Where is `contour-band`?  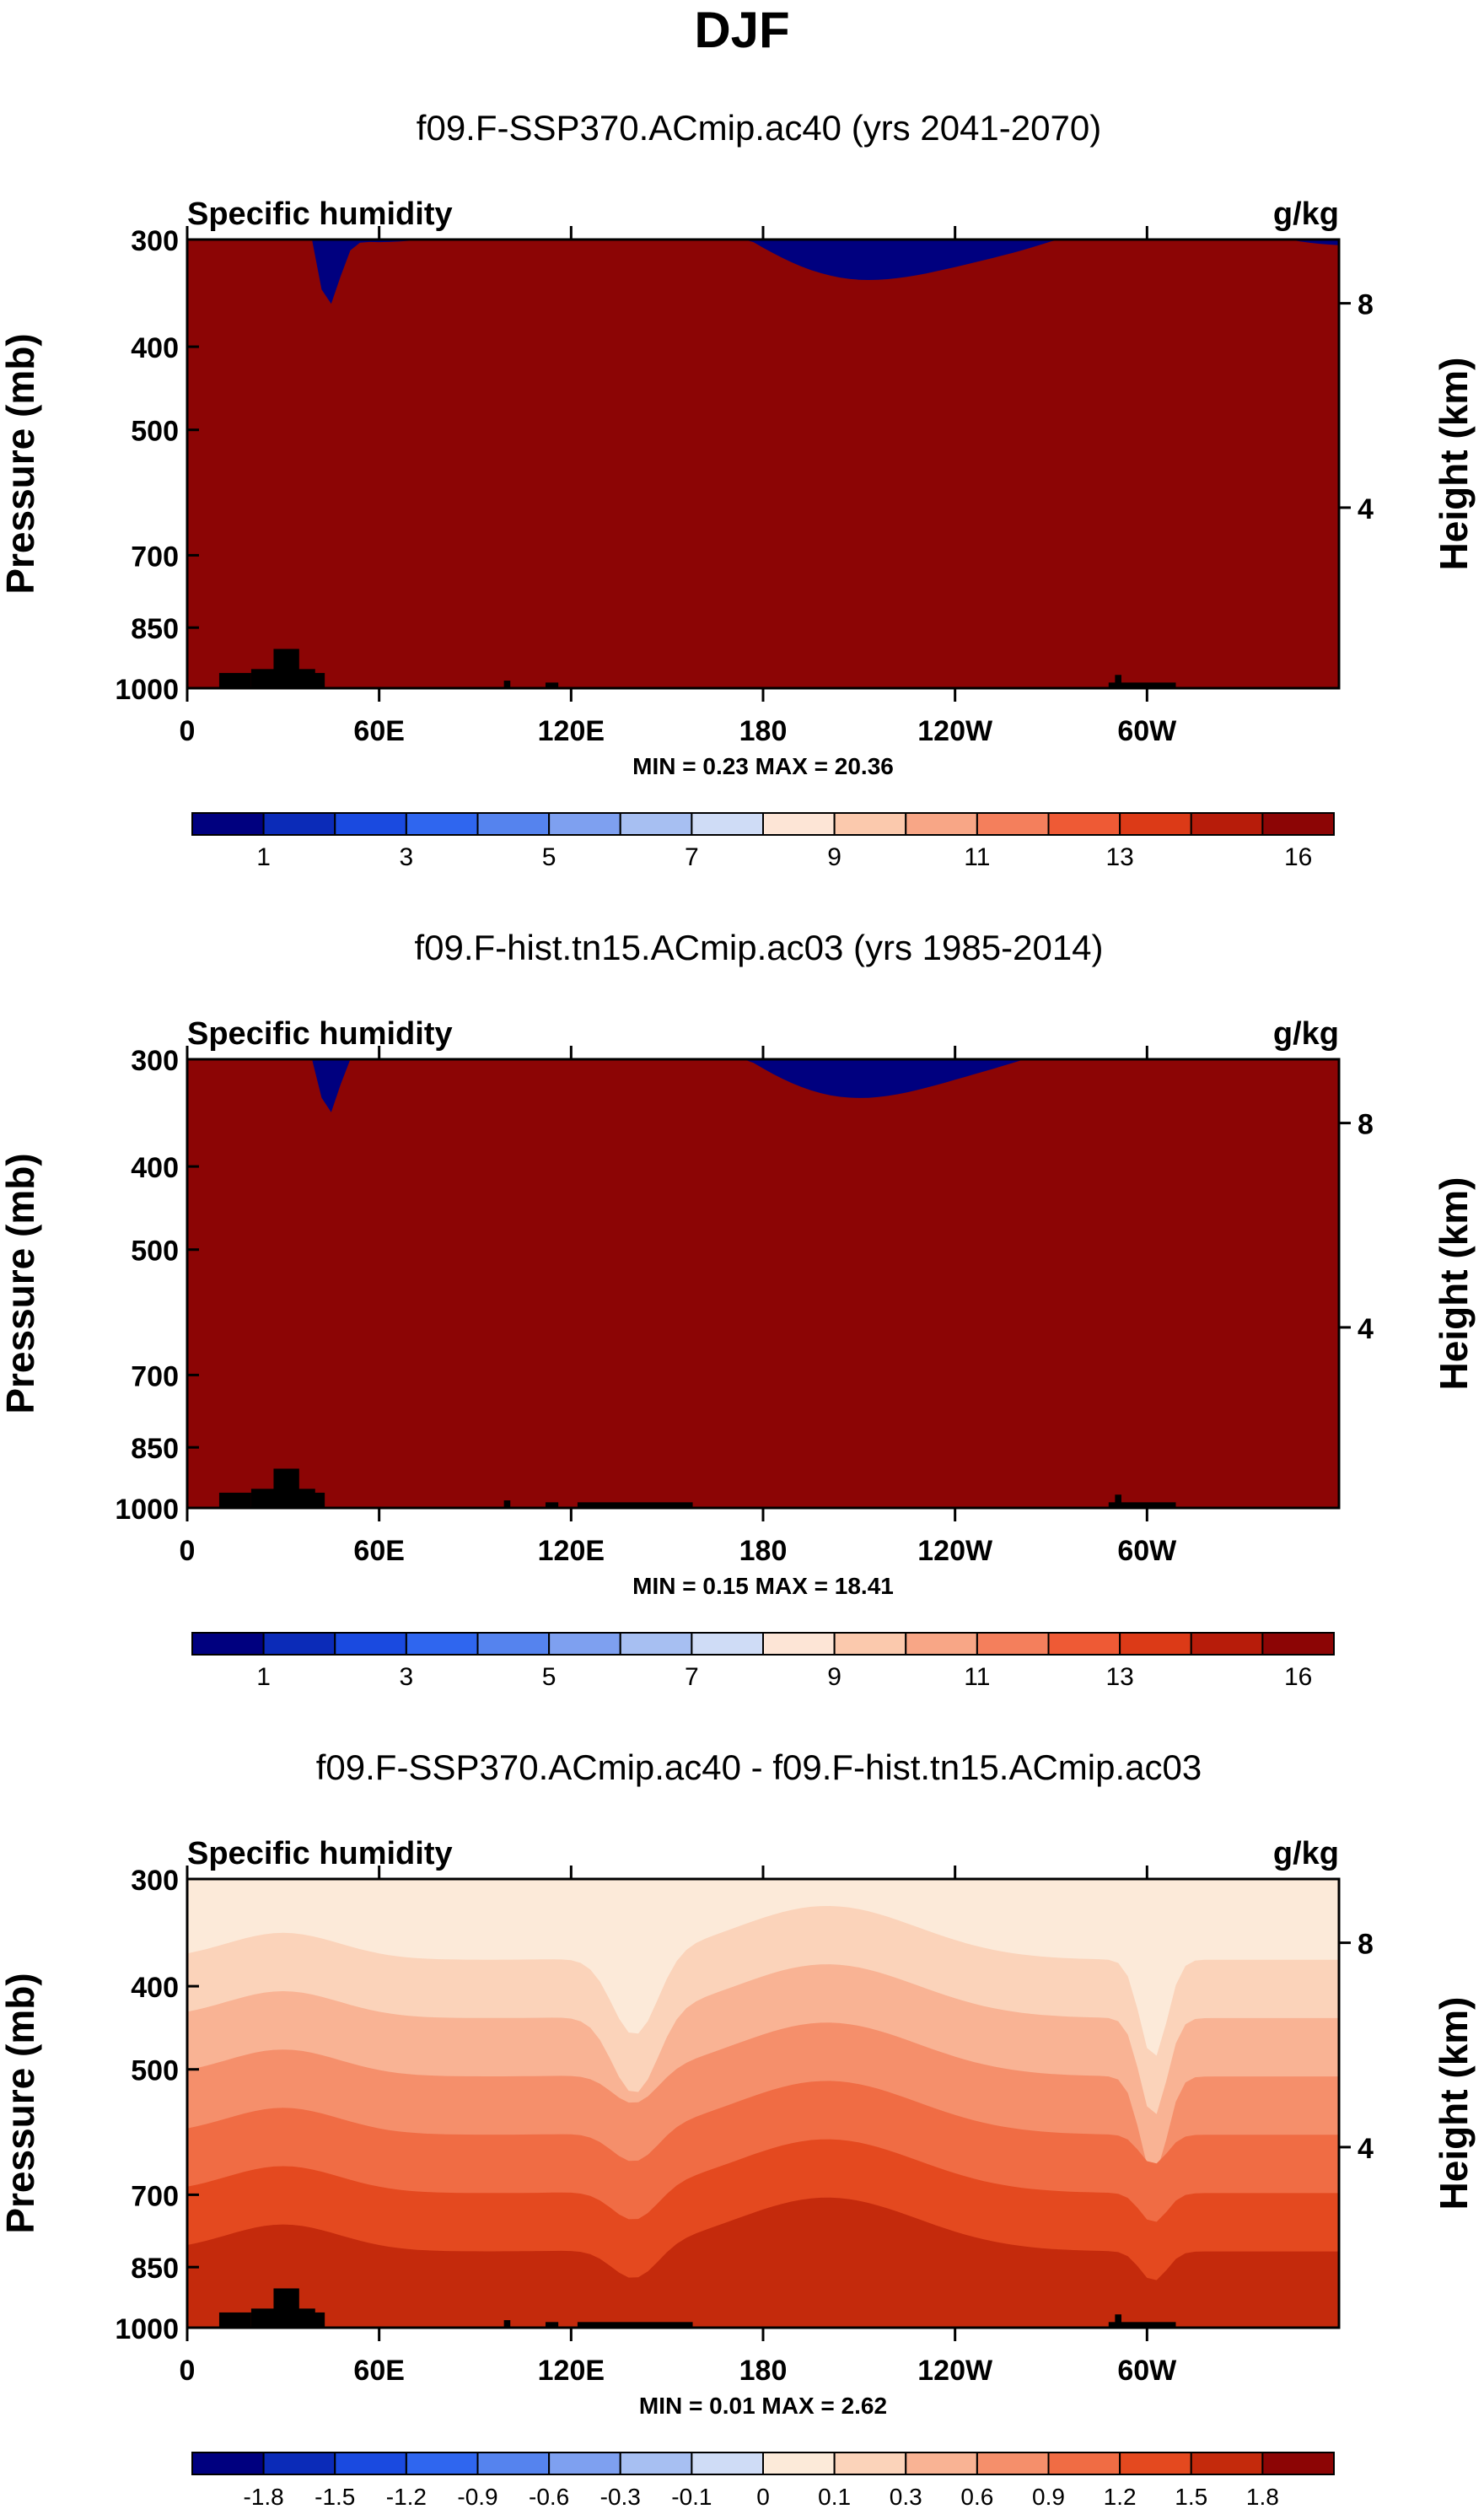 contour-band is located at coordinates (763, 2262).